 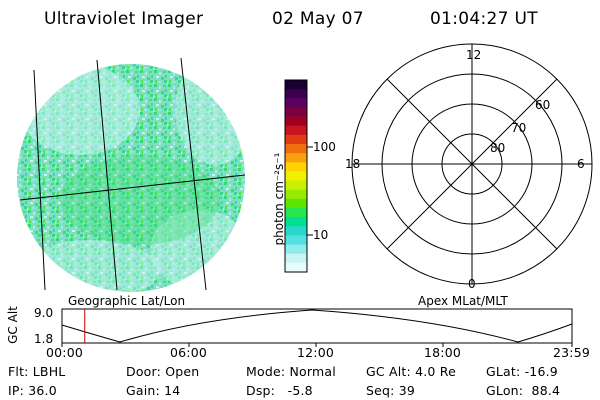 I want to click on image-time: 01:04:27 UT, so click(x=484, y=19).